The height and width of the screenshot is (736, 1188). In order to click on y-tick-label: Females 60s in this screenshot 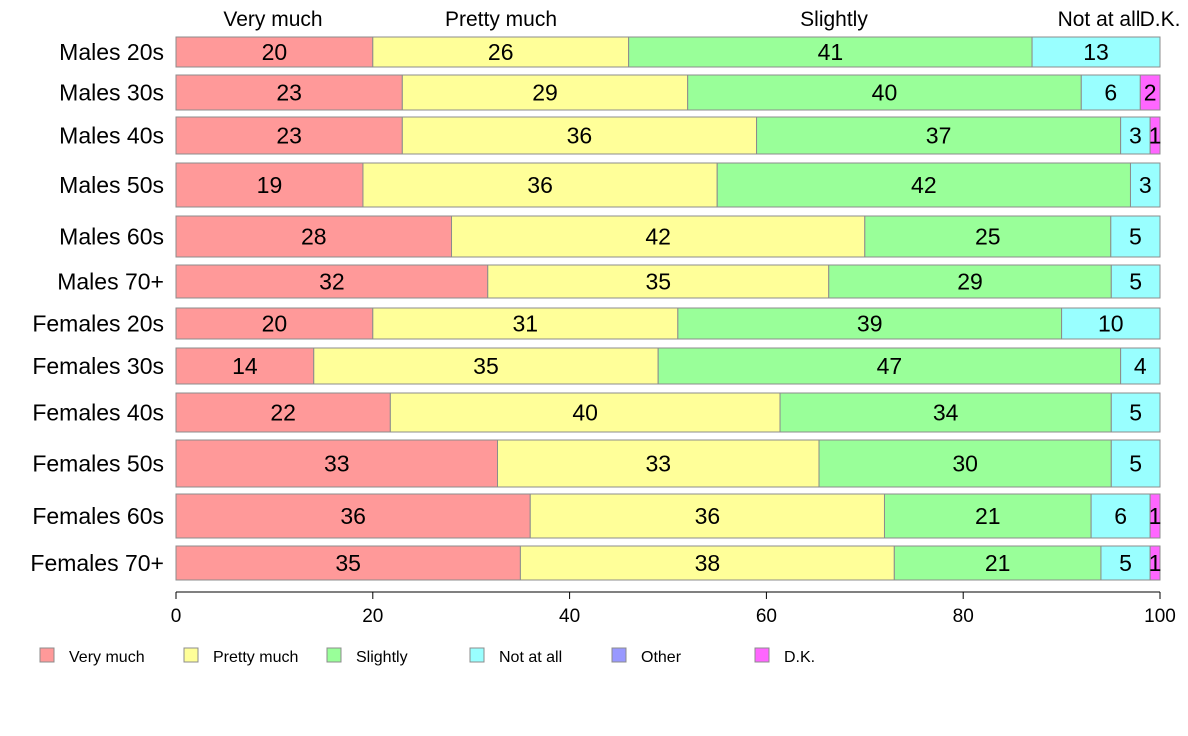, I will do `click(98, 516)`.